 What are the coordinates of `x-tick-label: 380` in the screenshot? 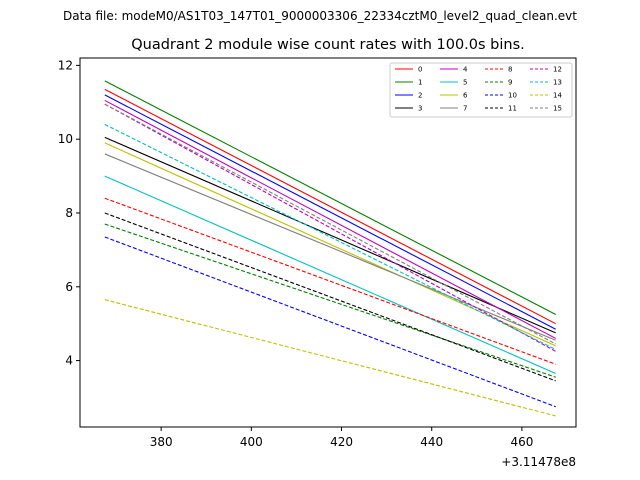 It's located at (161, 442).